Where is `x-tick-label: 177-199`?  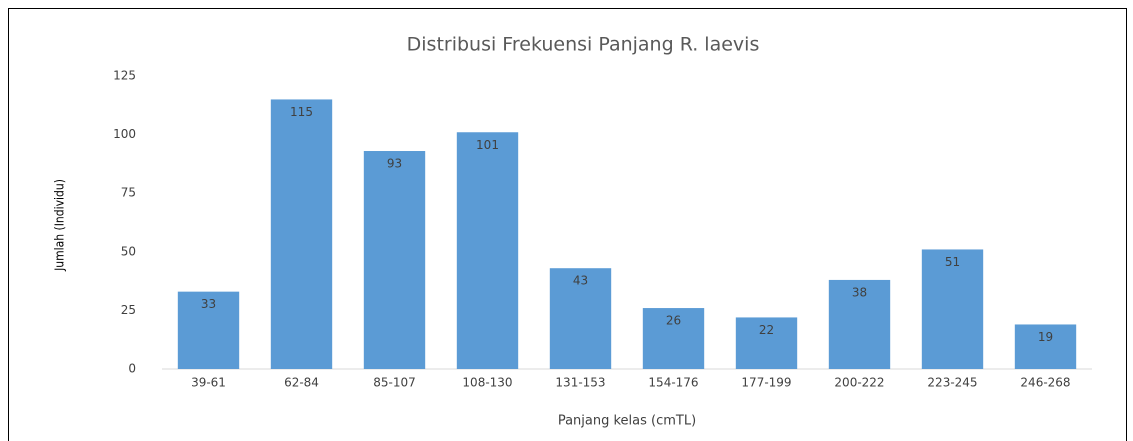 x-tick-label: 177-199 is located at coordinates (766, 383).